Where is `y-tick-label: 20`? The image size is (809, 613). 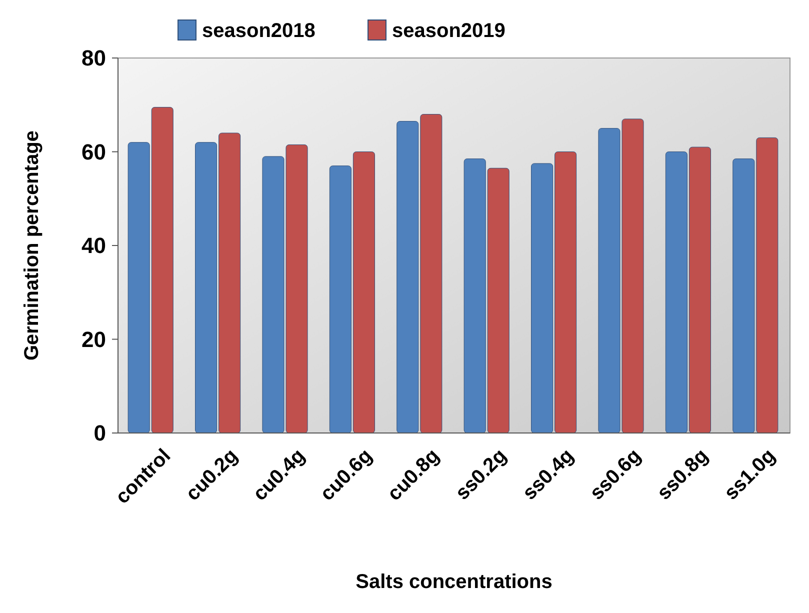
y-tick-label: 20 is located at coordinates (94, 339).